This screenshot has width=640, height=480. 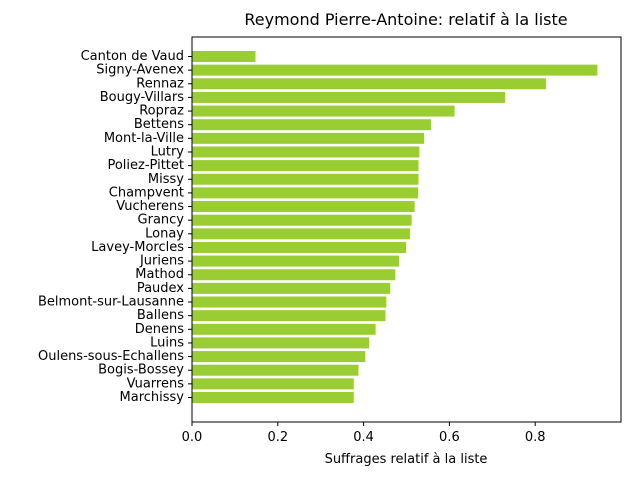 I want to click on y-tick-label: Paudex, so click(x=160, y=288).